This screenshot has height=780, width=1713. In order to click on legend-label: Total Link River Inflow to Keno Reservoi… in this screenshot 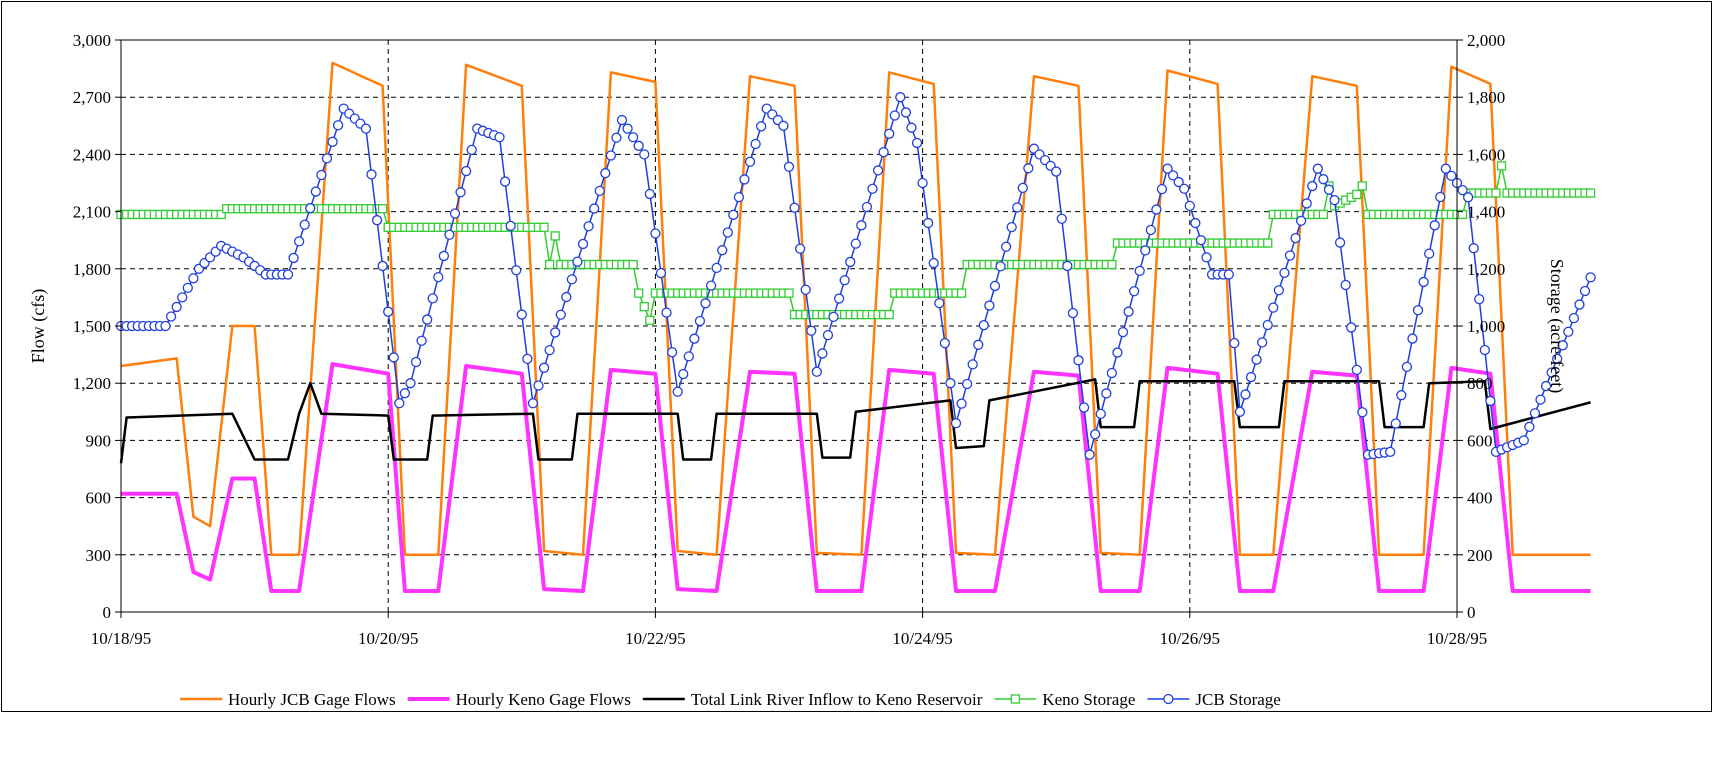, I will do `click(837, 699)`.